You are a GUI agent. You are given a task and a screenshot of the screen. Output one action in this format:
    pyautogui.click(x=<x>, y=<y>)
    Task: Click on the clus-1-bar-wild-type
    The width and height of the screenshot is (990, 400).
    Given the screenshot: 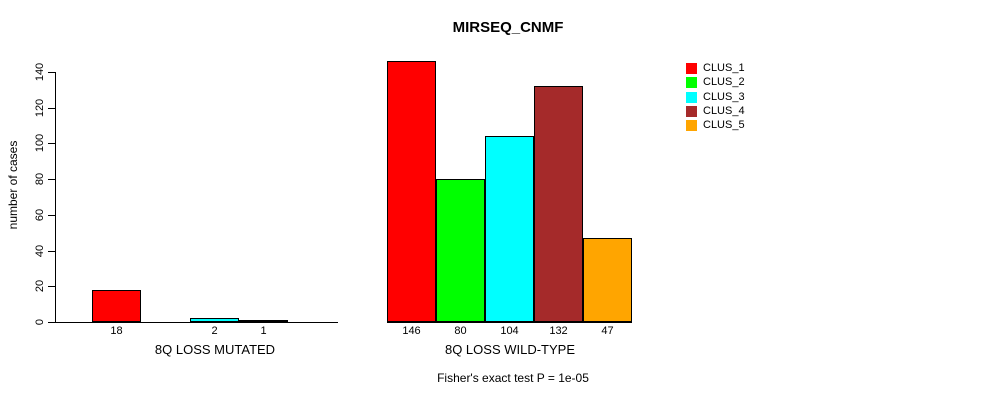 What is the action you would take?
    pyautogui.click(x=411, y=191)
    